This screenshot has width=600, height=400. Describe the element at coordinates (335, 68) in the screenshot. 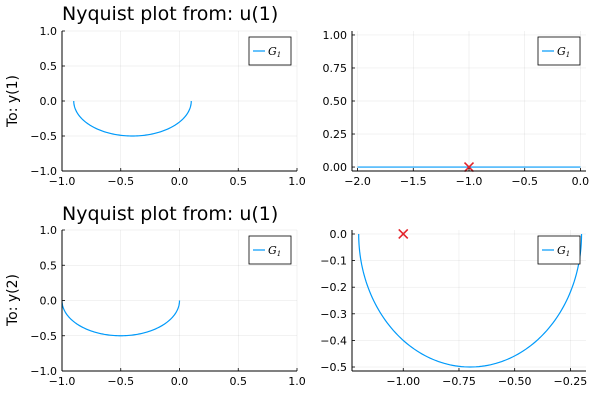

I see `y-tick-label: 0.75` at that location.